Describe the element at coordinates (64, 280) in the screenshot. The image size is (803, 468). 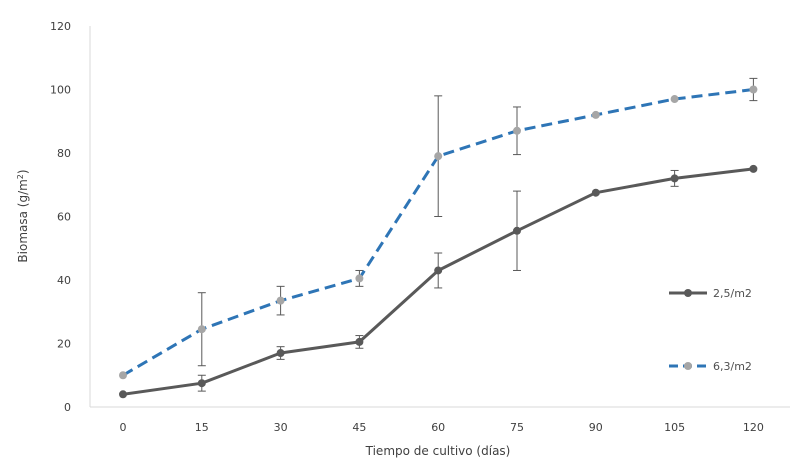
I see `y-tick-label: 40` at that location.